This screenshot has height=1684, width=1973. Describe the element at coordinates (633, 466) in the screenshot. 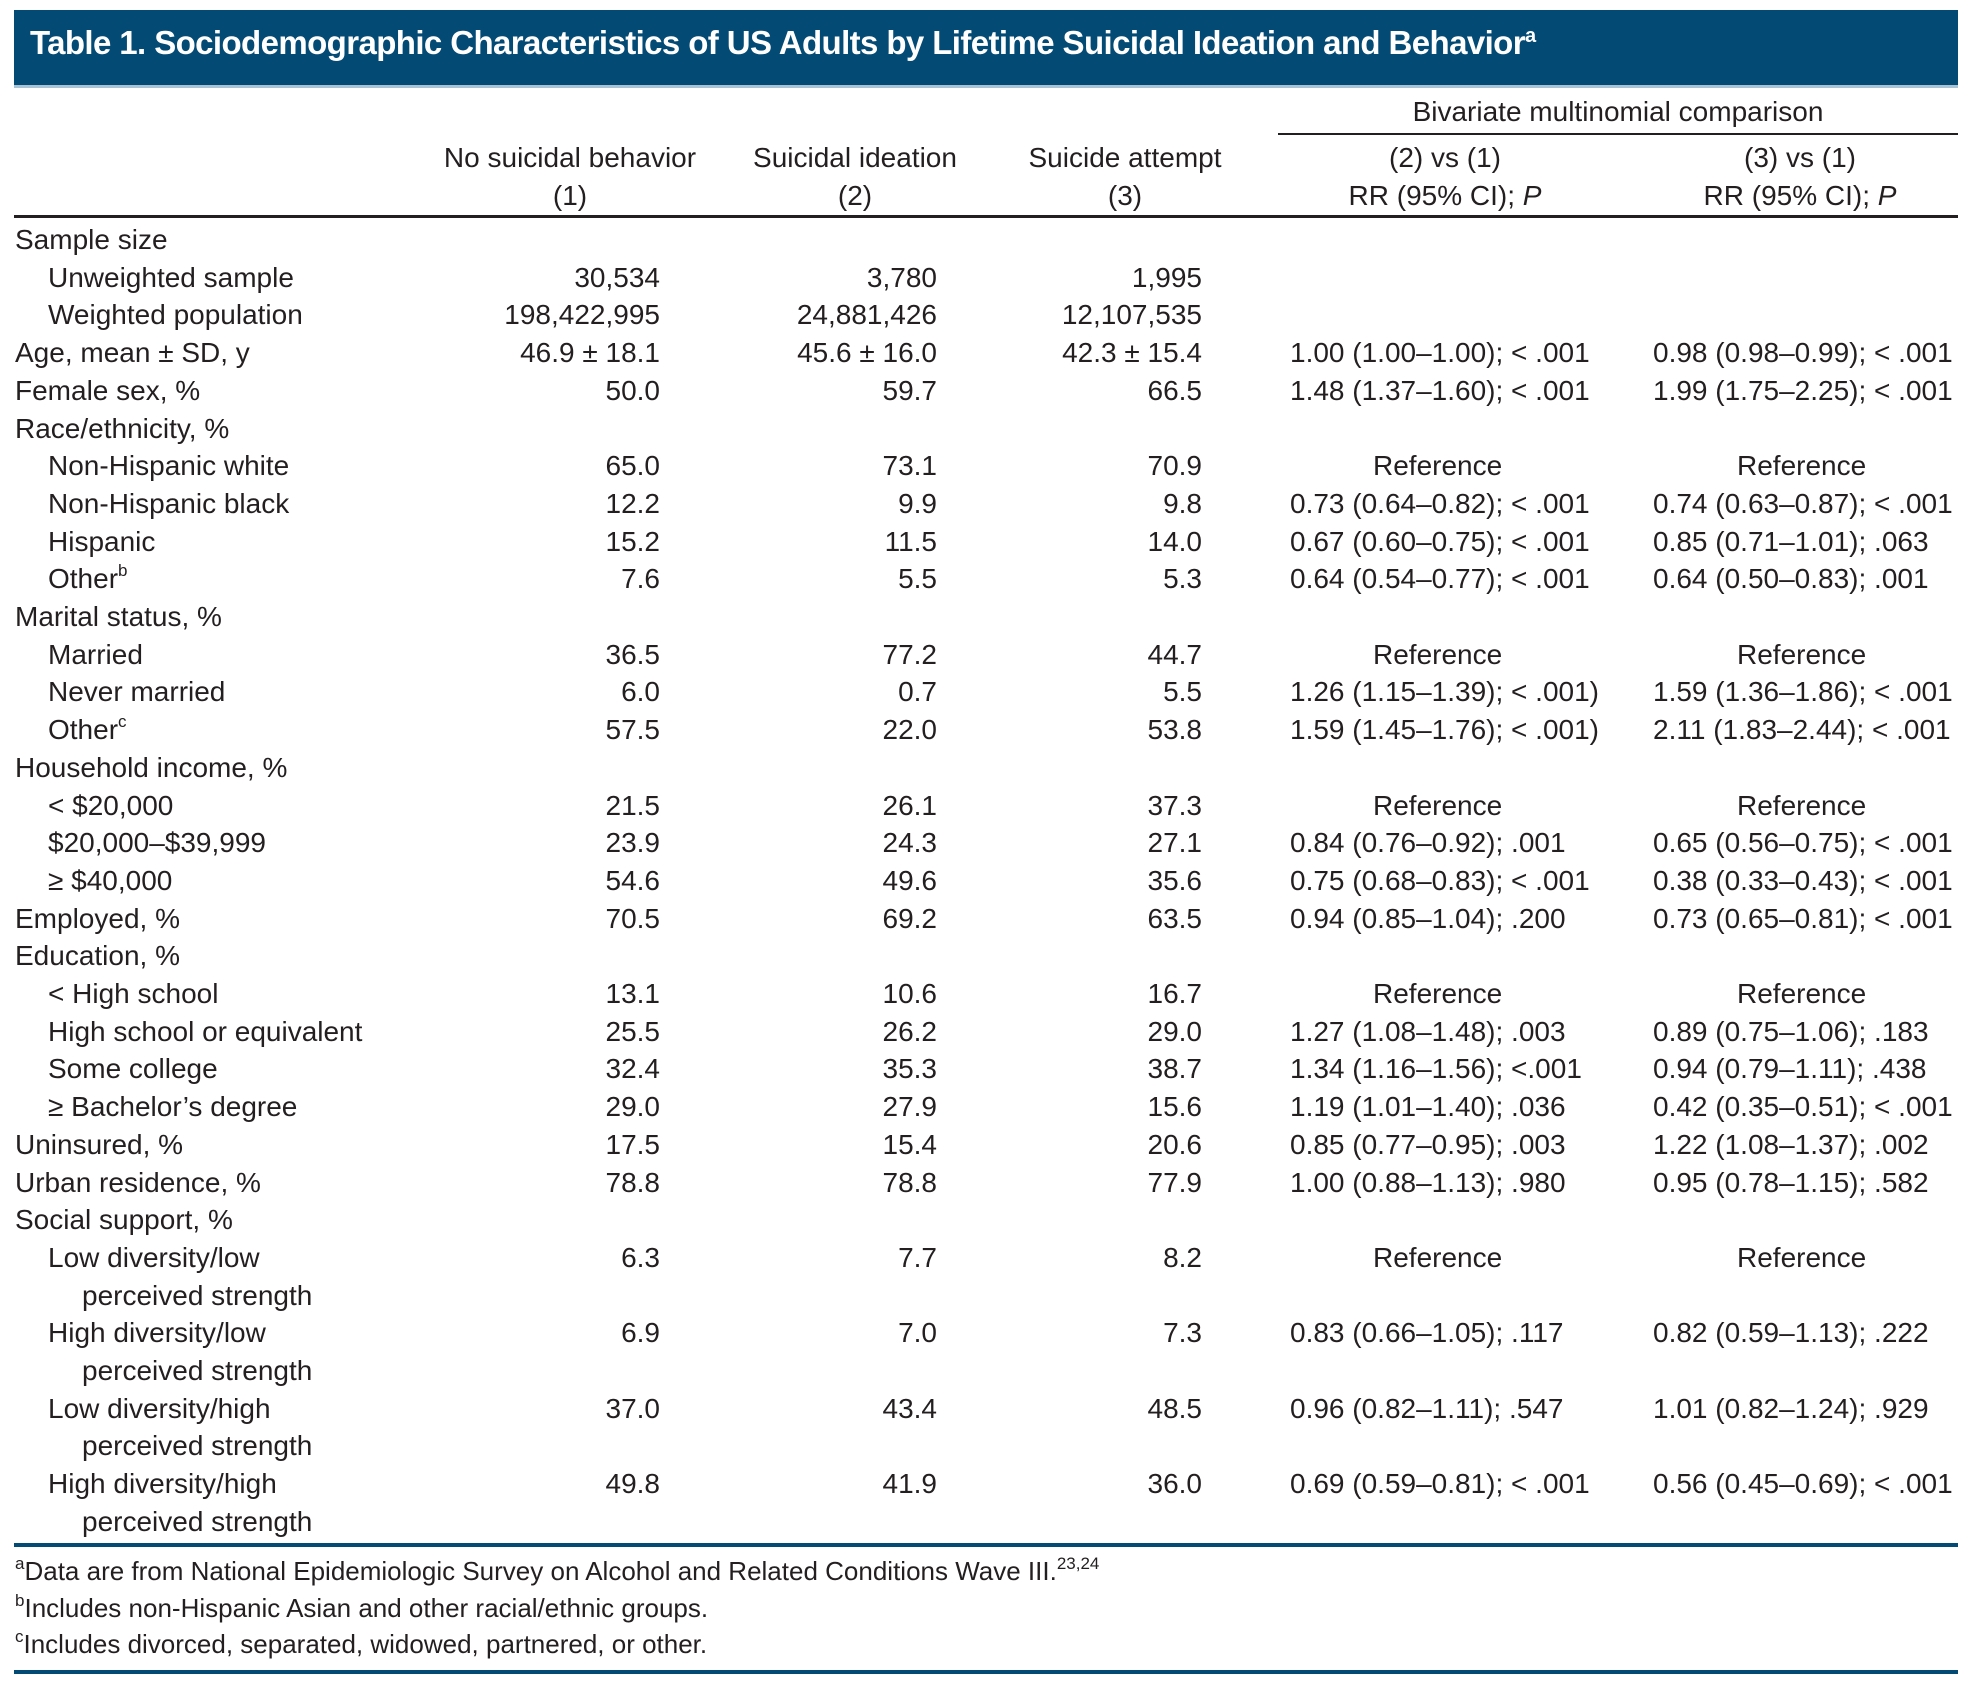

I see `col-no-suicidal-behavior-cell: 65.0` at that location.